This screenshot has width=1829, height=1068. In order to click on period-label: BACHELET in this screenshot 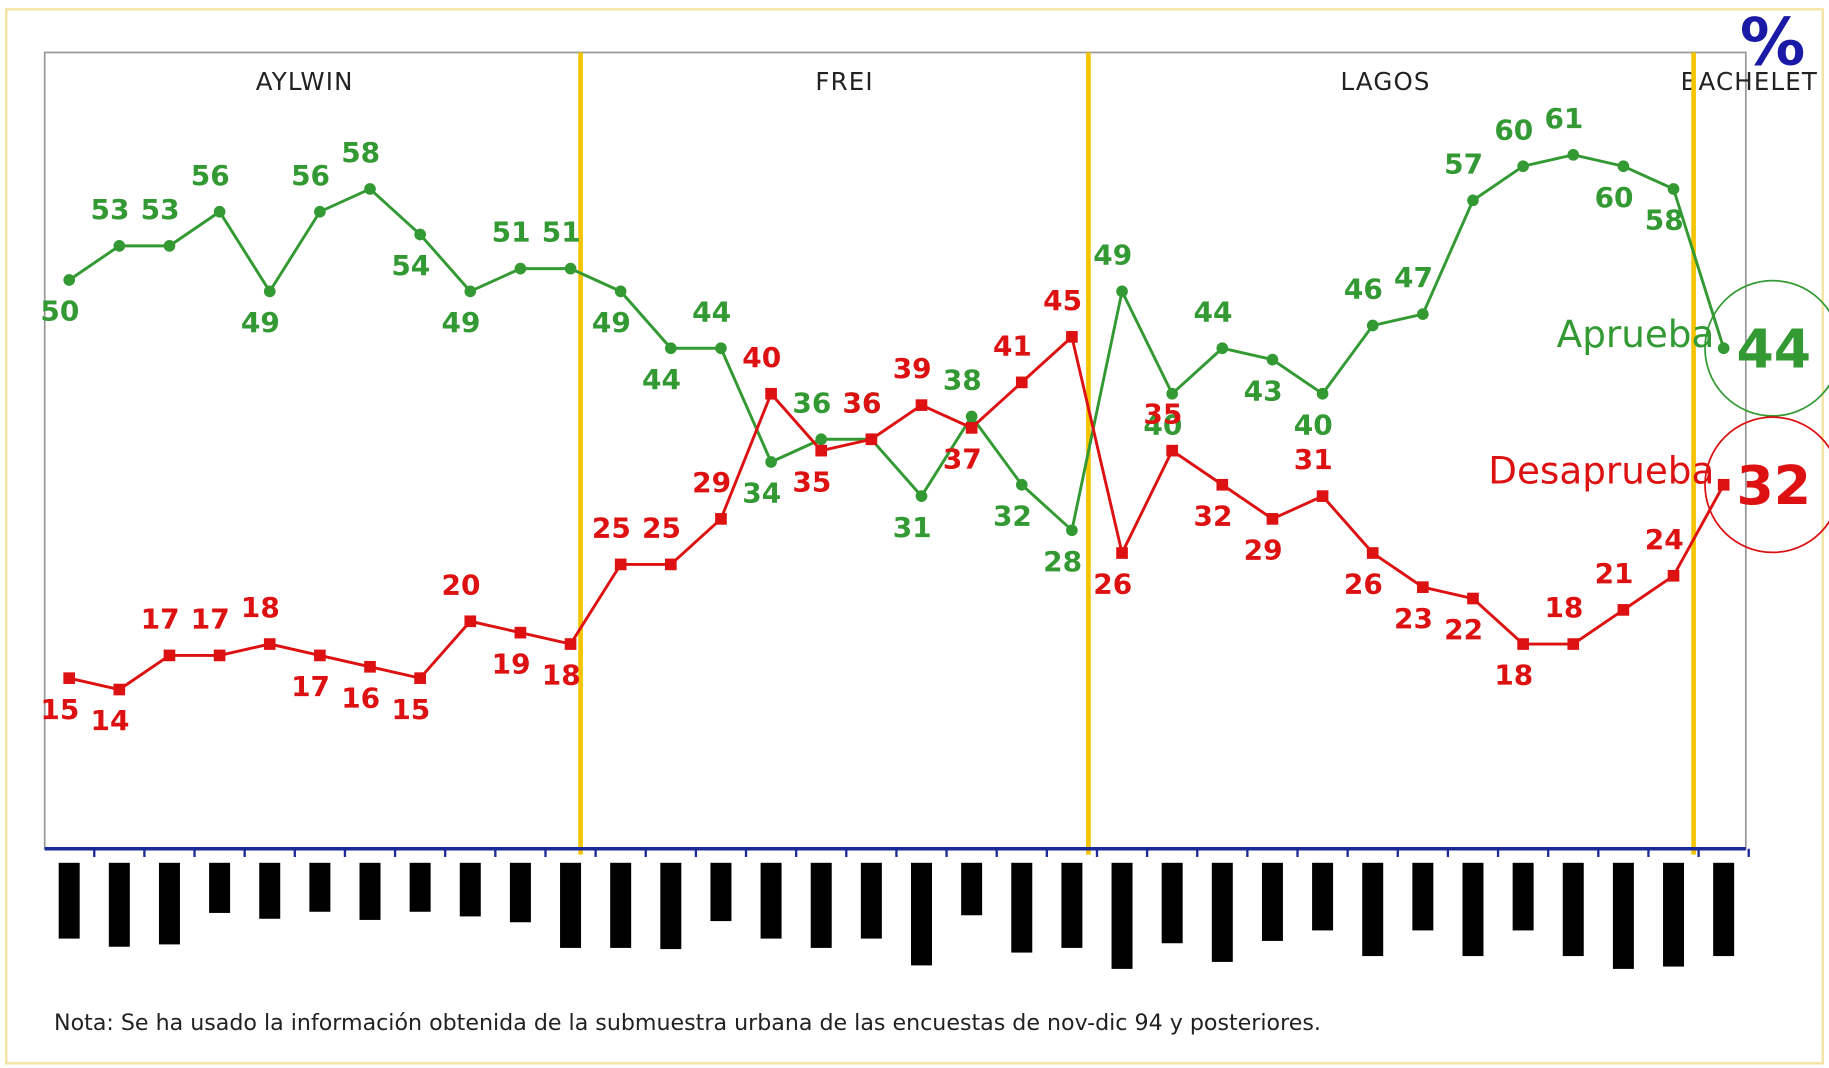, I will do `click(1749, 81)`.